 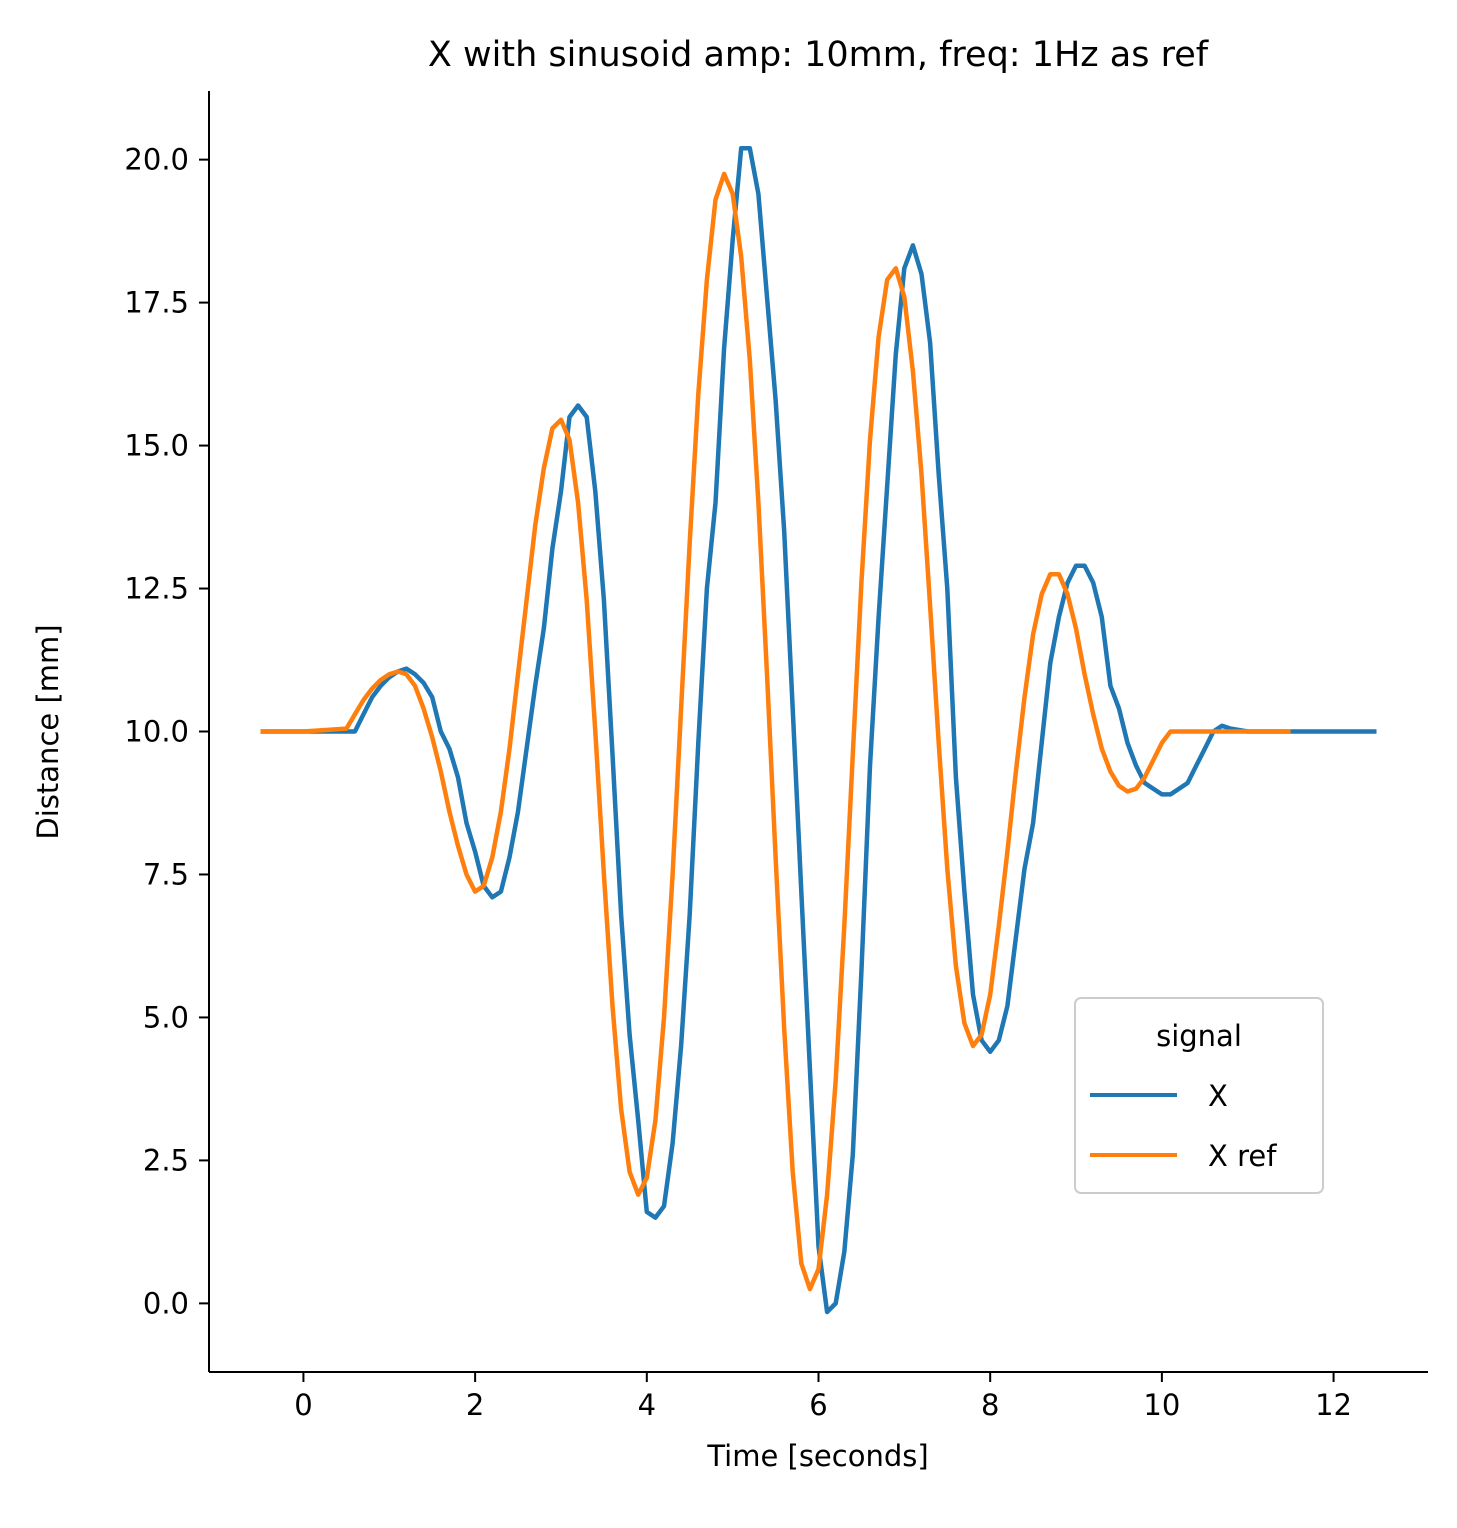 What do you see at coordinates (1161, 1405) in the screenshot?
I see `x-tick-label: 10` at bounding box center [1161, 1405].